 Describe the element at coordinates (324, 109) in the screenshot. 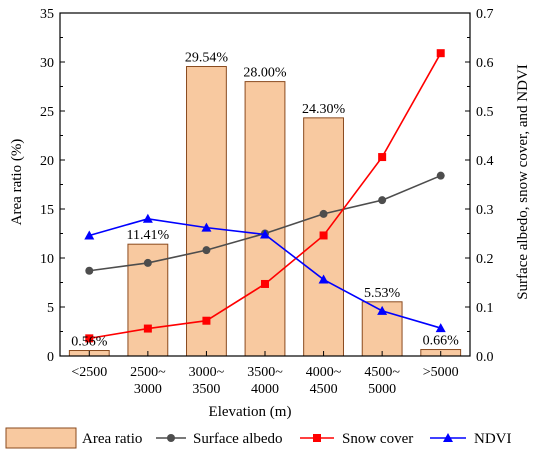

I see `bar-label-4: 24.30%` at that location.